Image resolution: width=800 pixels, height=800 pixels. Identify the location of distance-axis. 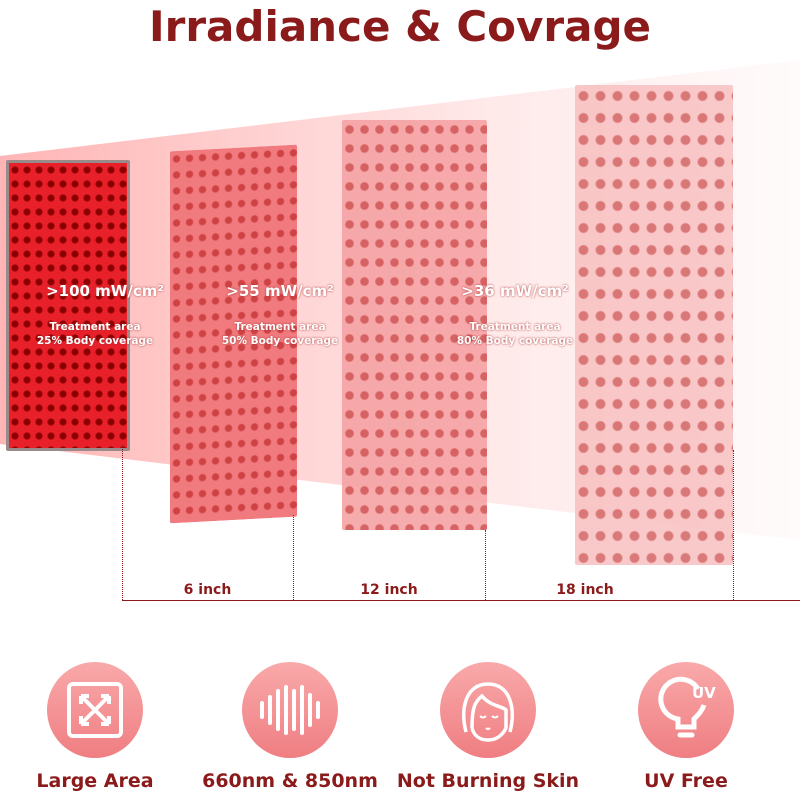
(461, 600).